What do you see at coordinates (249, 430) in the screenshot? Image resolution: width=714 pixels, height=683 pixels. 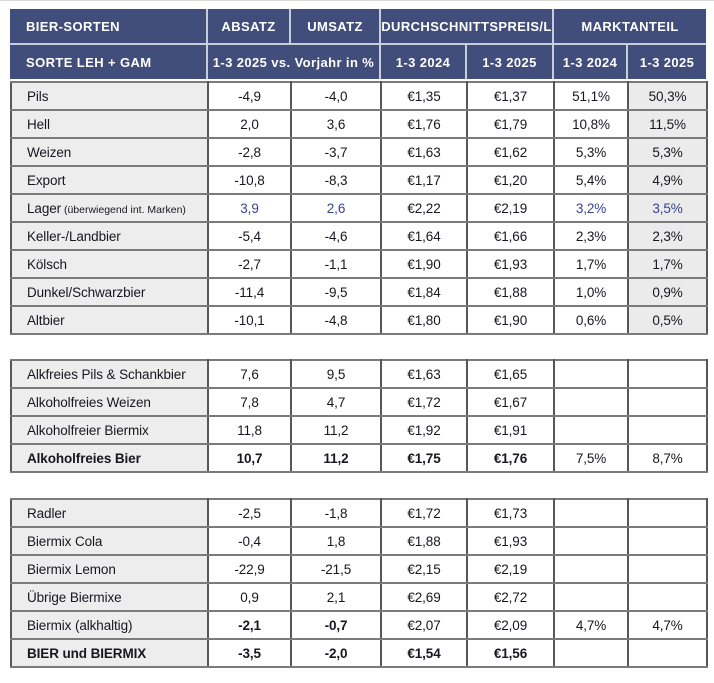 I see `table-cell: 11,8` at bounding box center [249, 430].